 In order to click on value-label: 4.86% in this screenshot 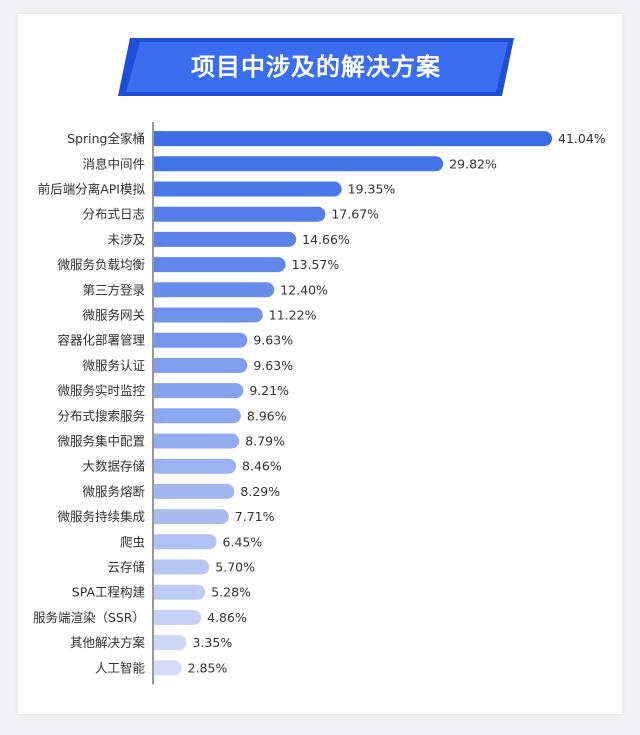, I will do `click(227, 617)`.